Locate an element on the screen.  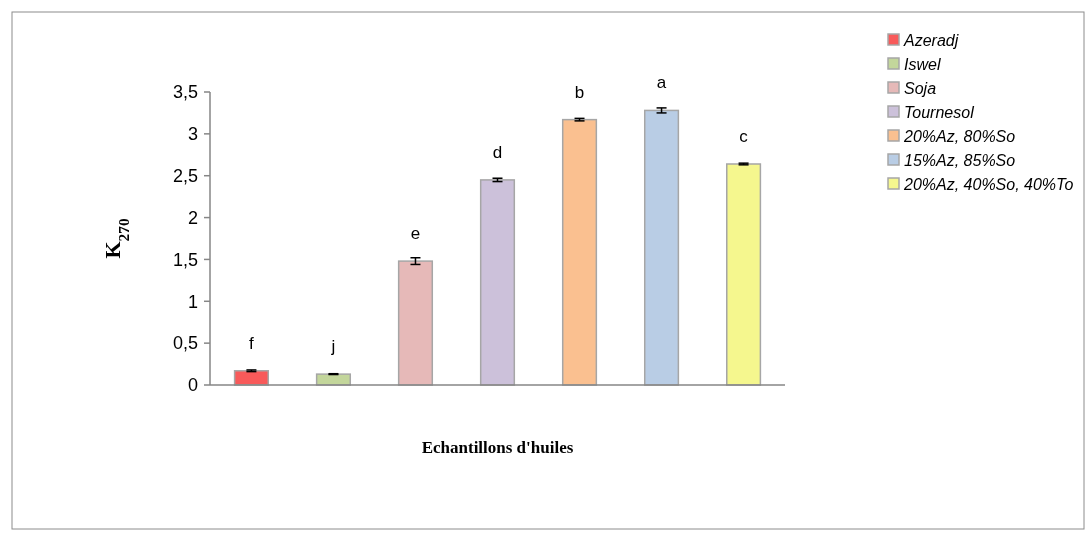
y-tick-label: 2,5 is located at coordinates (185, 176).